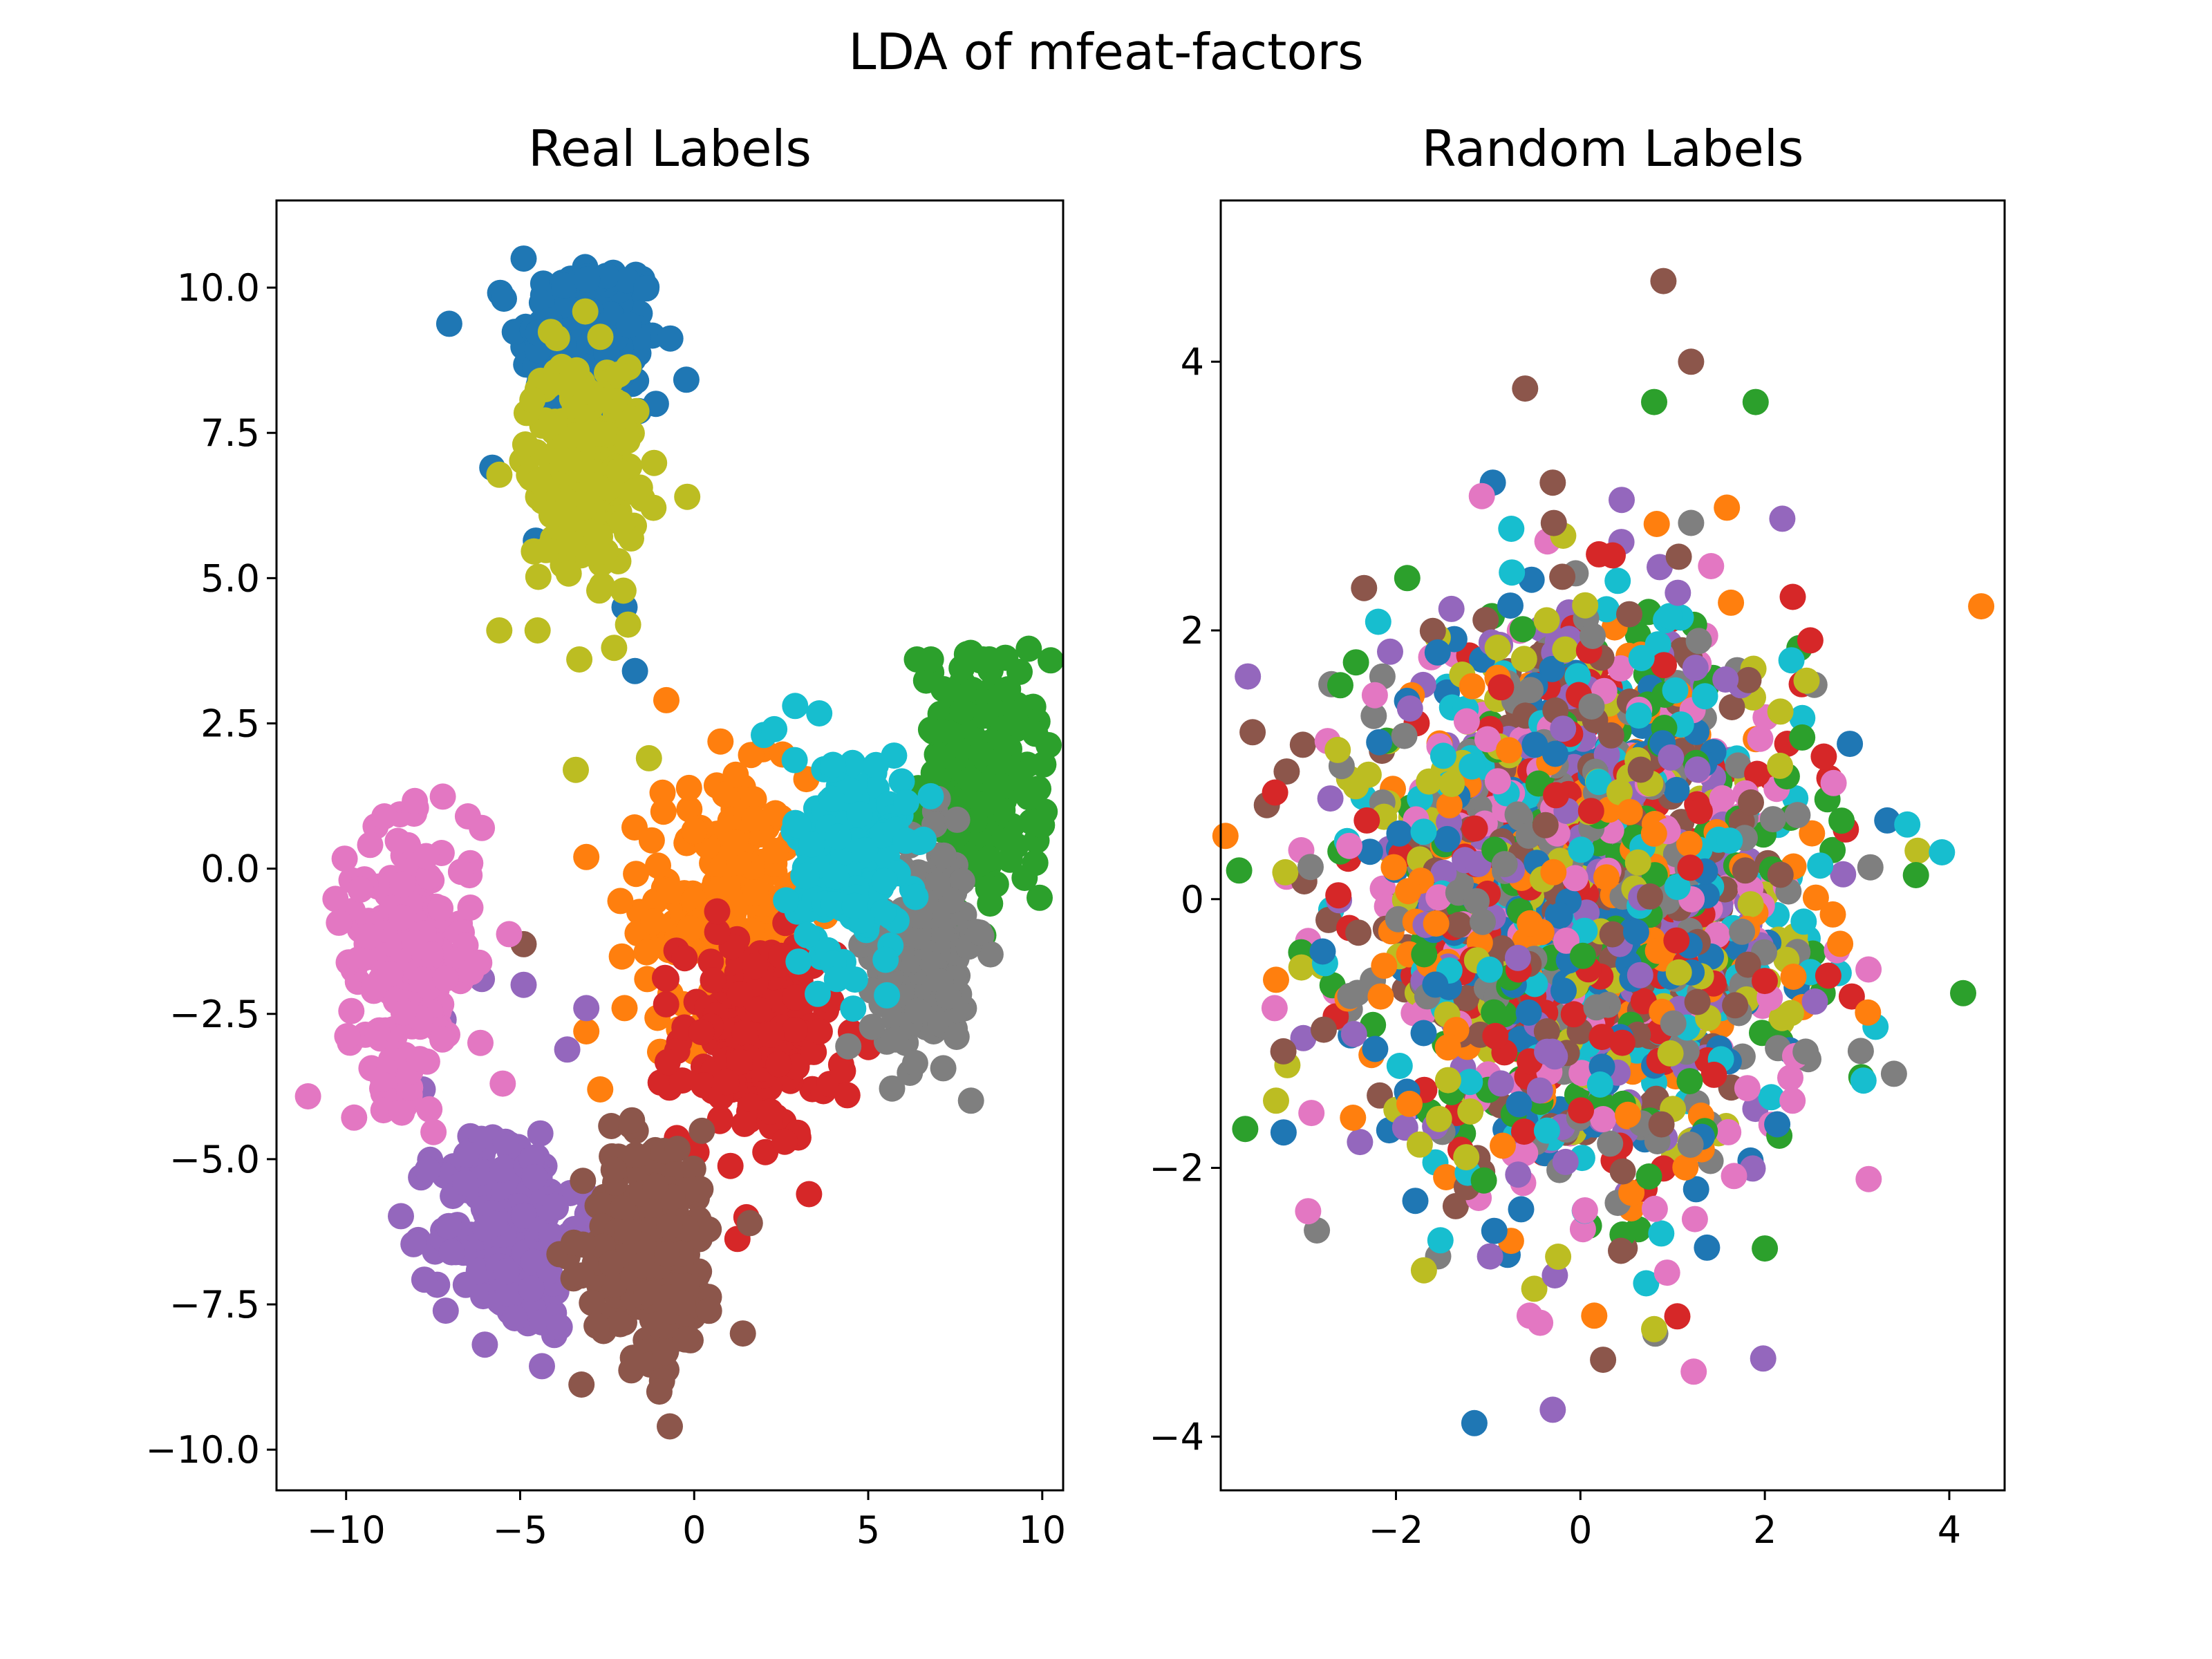 The width and height of the screenshot is (2212, 1659). I want to click on x-tick-label: 0, so click(694, 1530).